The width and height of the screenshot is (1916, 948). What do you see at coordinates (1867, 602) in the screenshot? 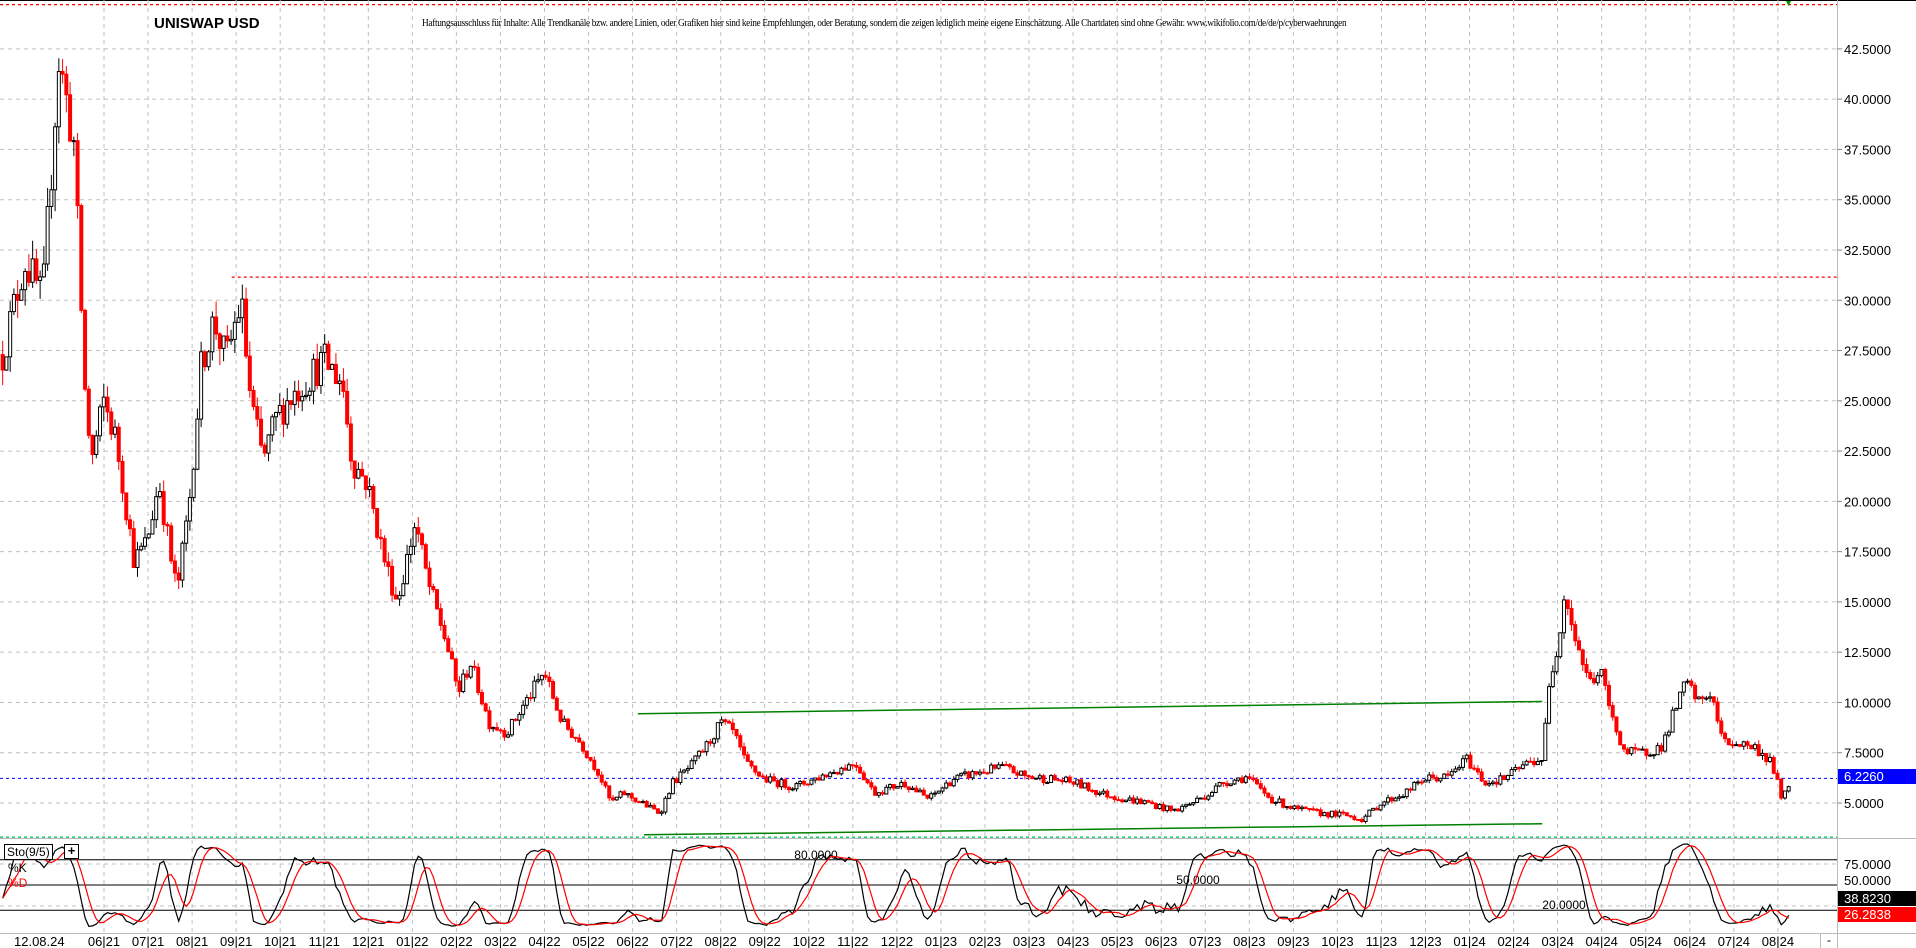
I see `yaxis-label: 15.0000` at bounding box center [1867, 602].